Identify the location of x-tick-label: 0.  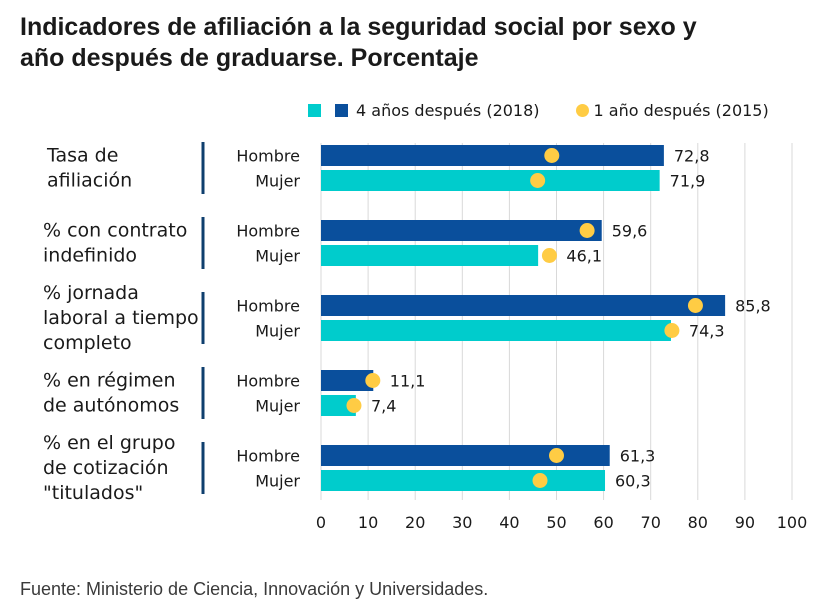
(321, 522).